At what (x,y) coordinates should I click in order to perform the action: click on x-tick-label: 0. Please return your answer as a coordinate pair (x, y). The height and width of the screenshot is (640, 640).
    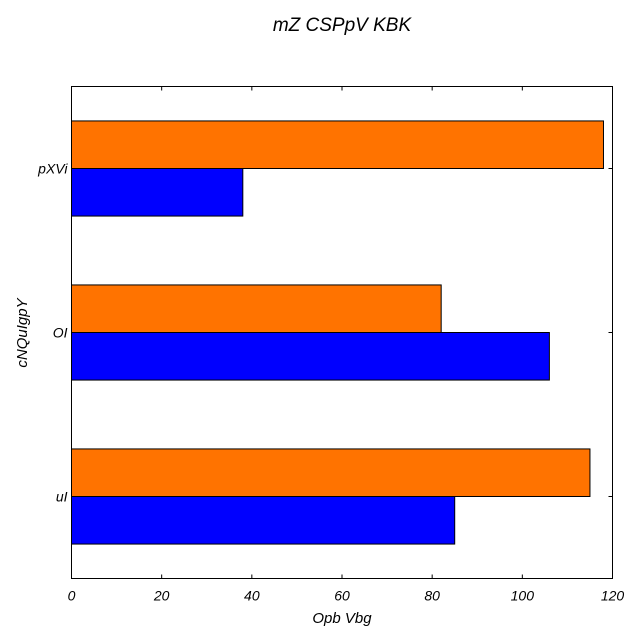
    Looking at the image, I should click on (72, 596).